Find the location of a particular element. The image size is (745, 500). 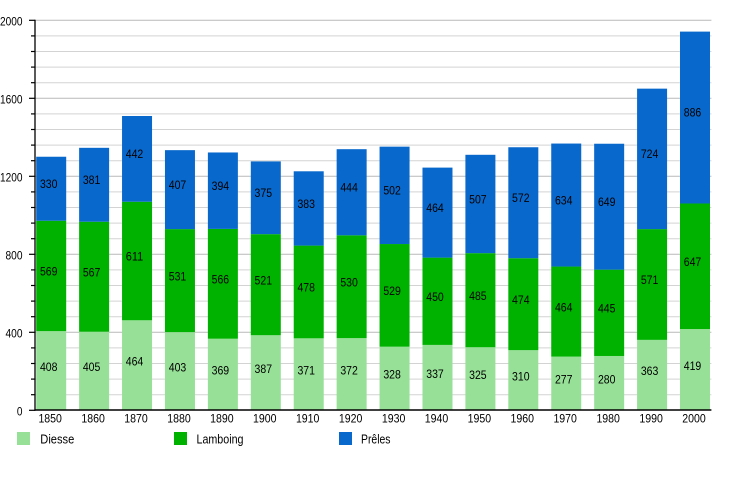

svg-text: 445 is located at coordinates (607, 310).